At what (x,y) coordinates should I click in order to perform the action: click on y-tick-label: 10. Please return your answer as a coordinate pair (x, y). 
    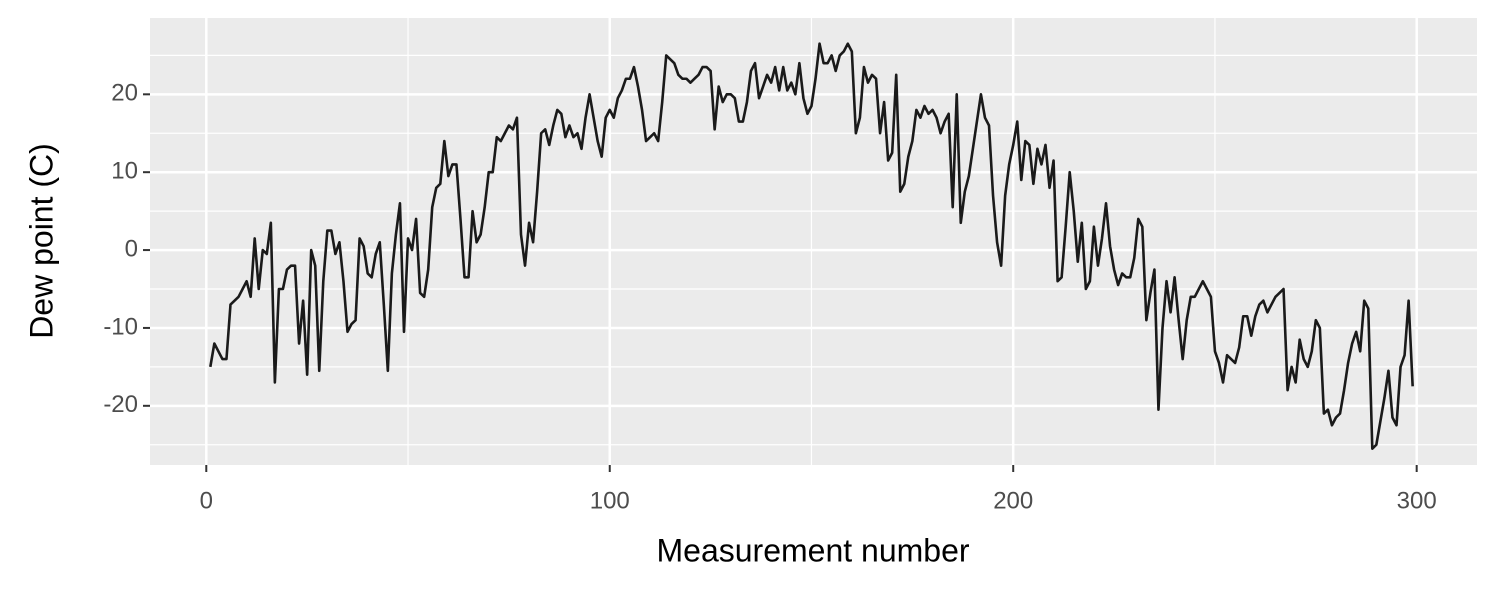
    Looking at the image, I should click on (124, 171).